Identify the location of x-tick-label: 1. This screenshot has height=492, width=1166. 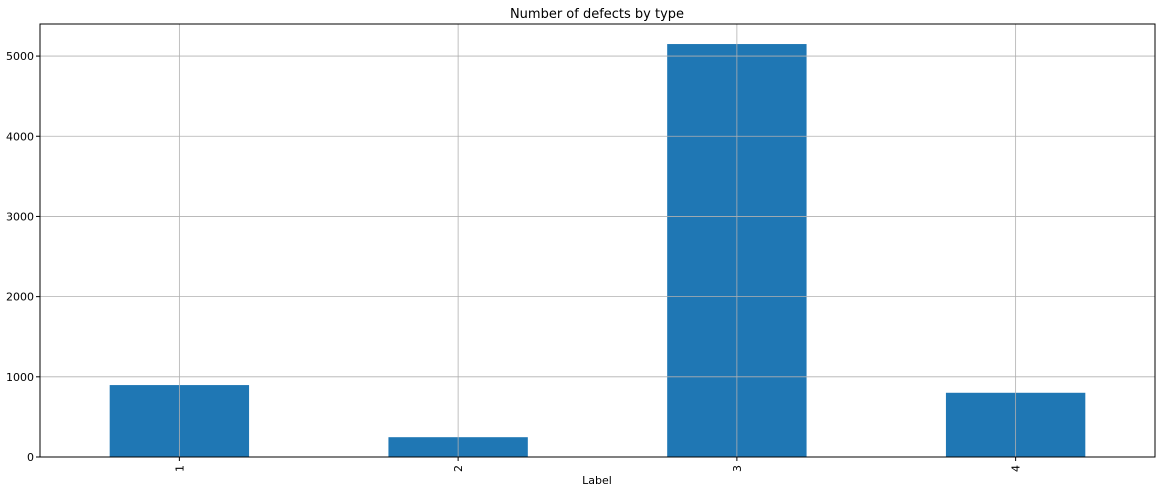
(179, 468).